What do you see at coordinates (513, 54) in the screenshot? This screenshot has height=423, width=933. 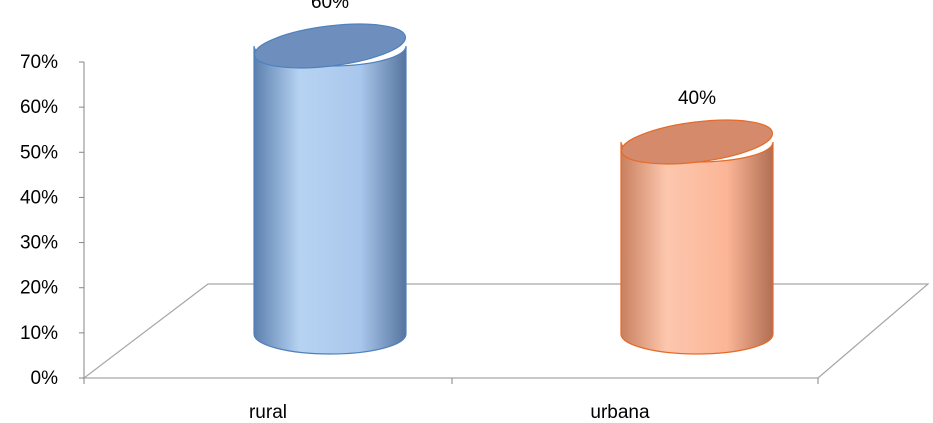 I see `data-labels: 60% 40%` at bounding box center [513, 54].